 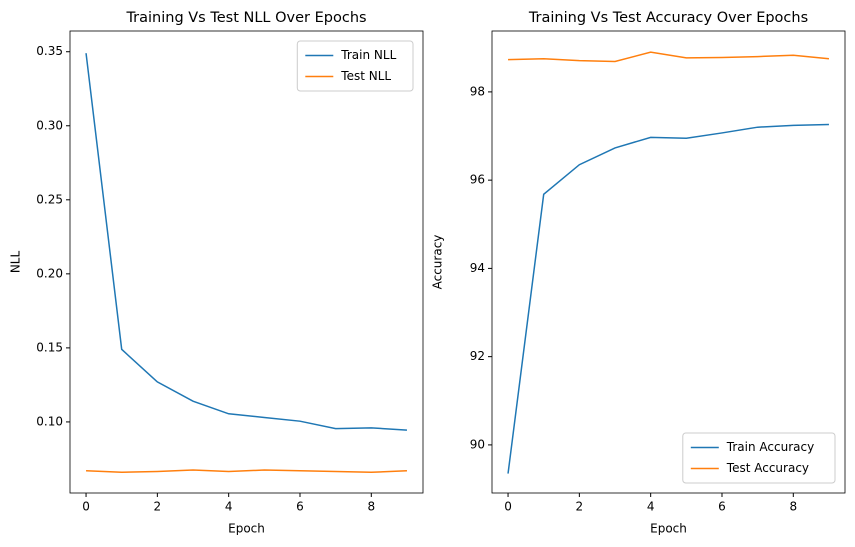 I want to click on y-tick-label: 96, so click(x=477, y=180).